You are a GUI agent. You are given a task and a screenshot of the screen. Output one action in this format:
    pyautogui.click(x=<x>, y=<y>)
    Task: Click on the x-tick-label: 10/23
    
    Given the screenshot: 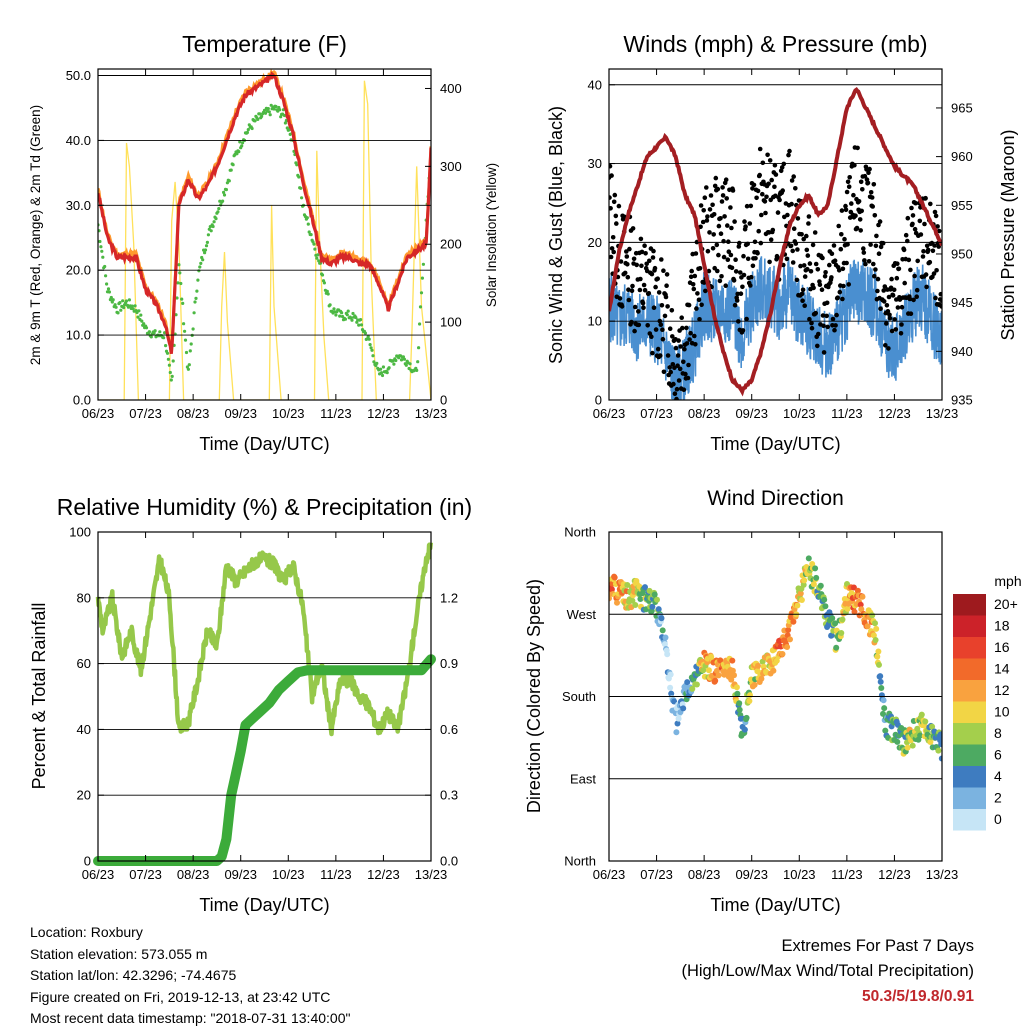 What is the action you would take?
    pyautogui.click(x=288, y=413)
    